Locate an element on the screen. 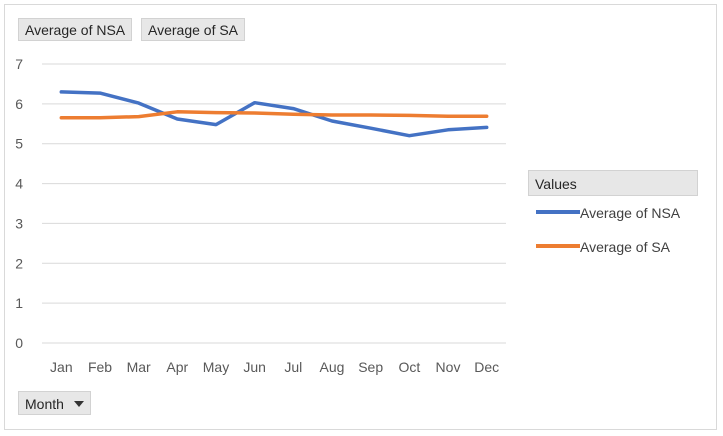 This screenshot has height=436, width=723. legend-swatch-sa is located at coordinates (558, 246).